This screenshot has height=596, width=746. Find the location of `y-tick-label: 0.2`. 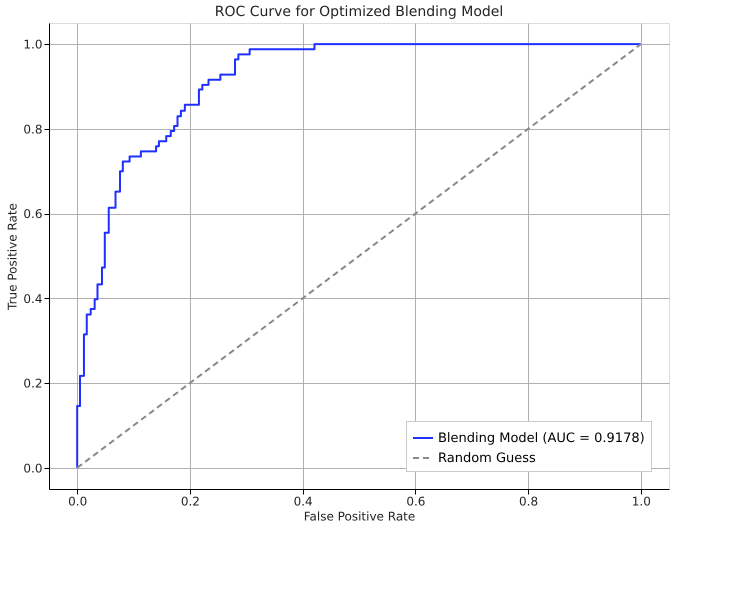

y-tick-label: 0.2 is located at coordinates (32, 383).